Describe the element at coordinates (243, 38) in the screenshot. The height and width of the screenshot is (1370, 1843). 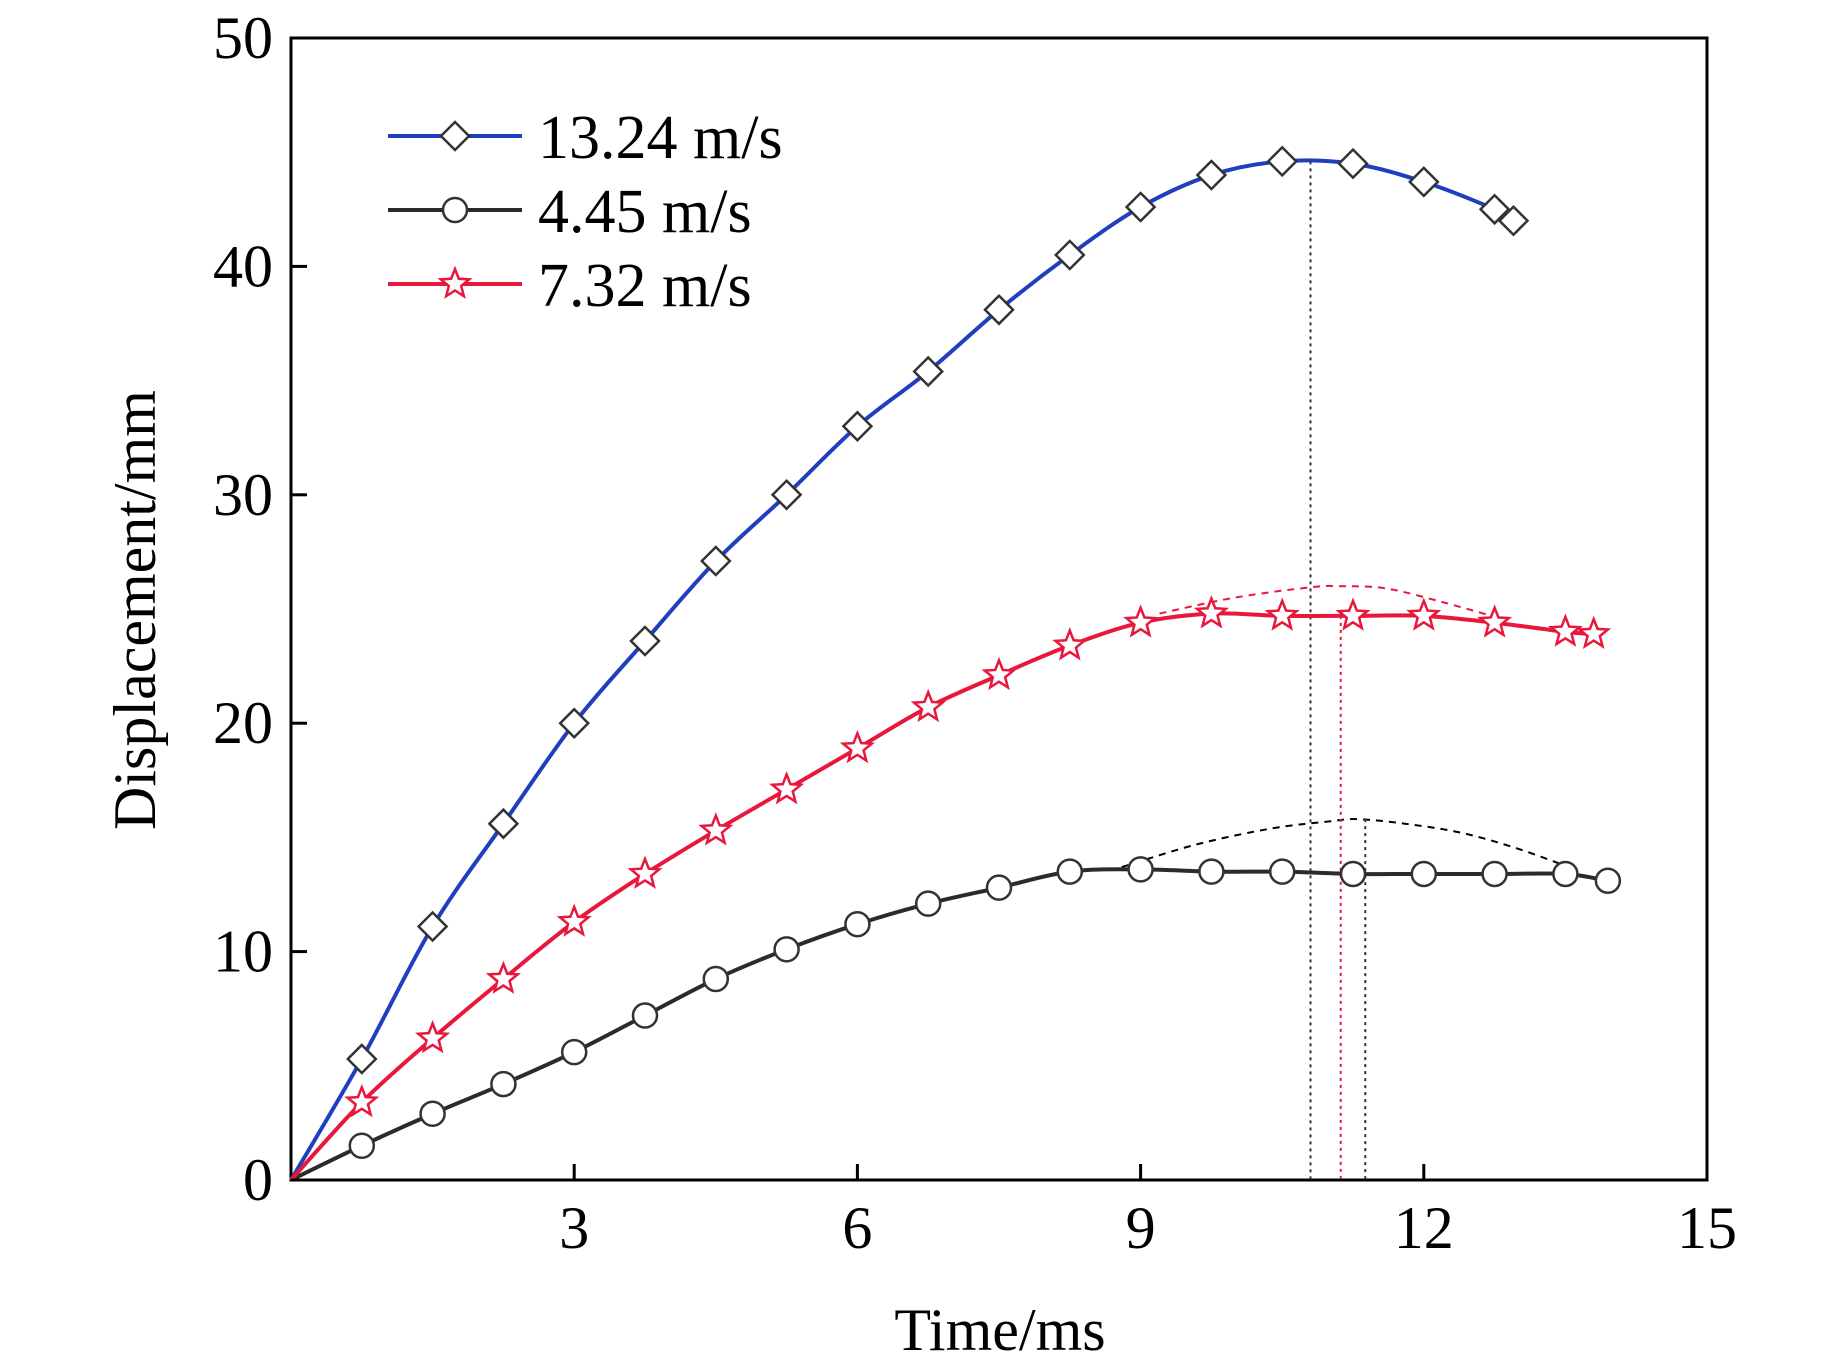
I see `y-tick-label: 50` at that location.